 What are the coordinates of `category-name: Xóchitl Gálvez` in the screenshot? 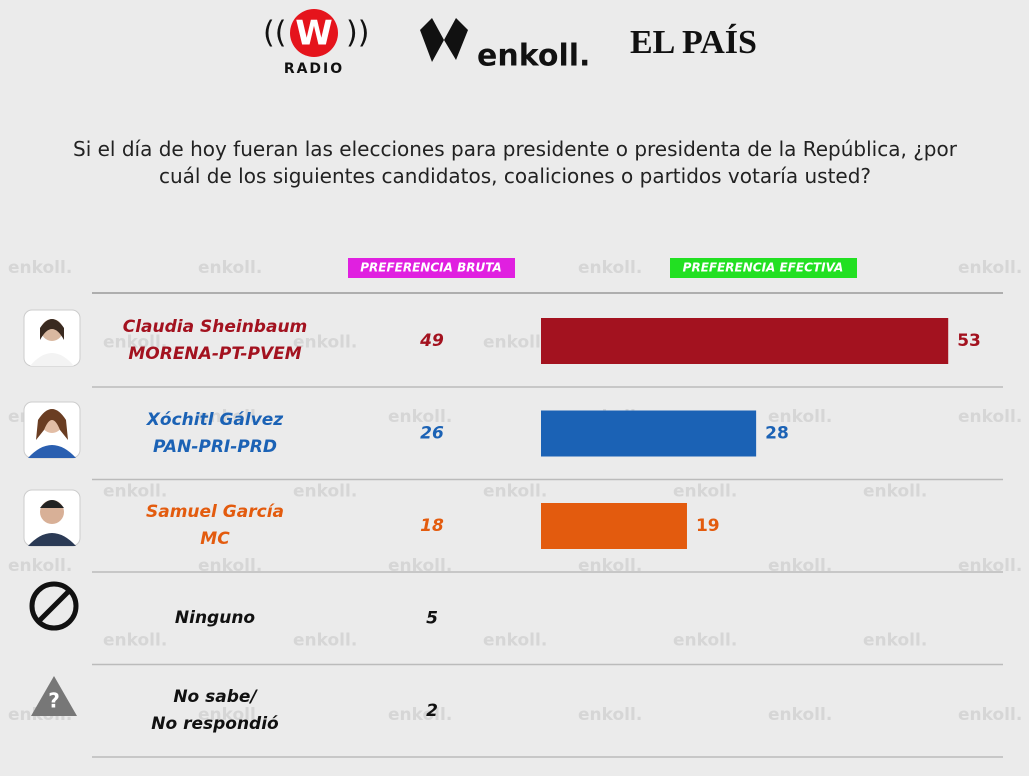 It's located at (215, 419).